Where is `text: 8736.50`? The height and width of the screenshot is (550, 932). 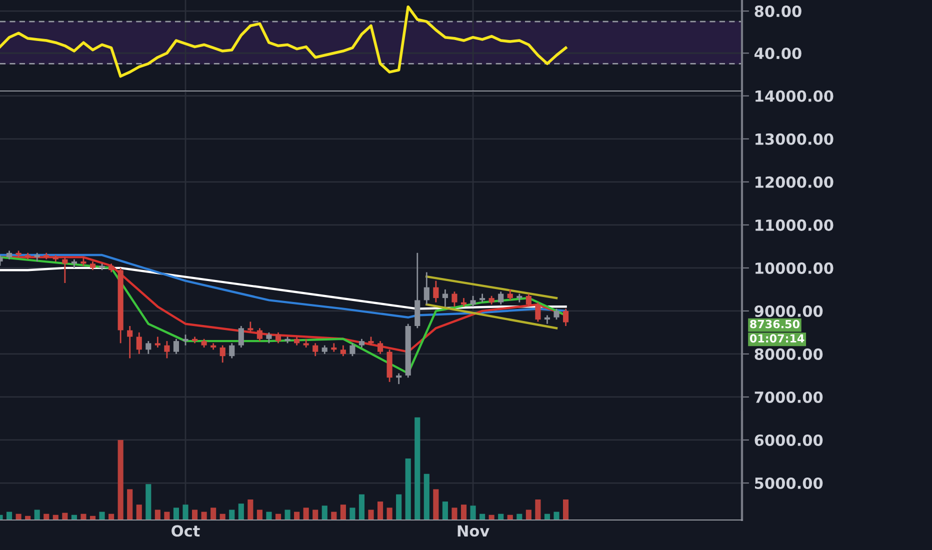 text: 8736.50 is located at coordinates (775, 324).